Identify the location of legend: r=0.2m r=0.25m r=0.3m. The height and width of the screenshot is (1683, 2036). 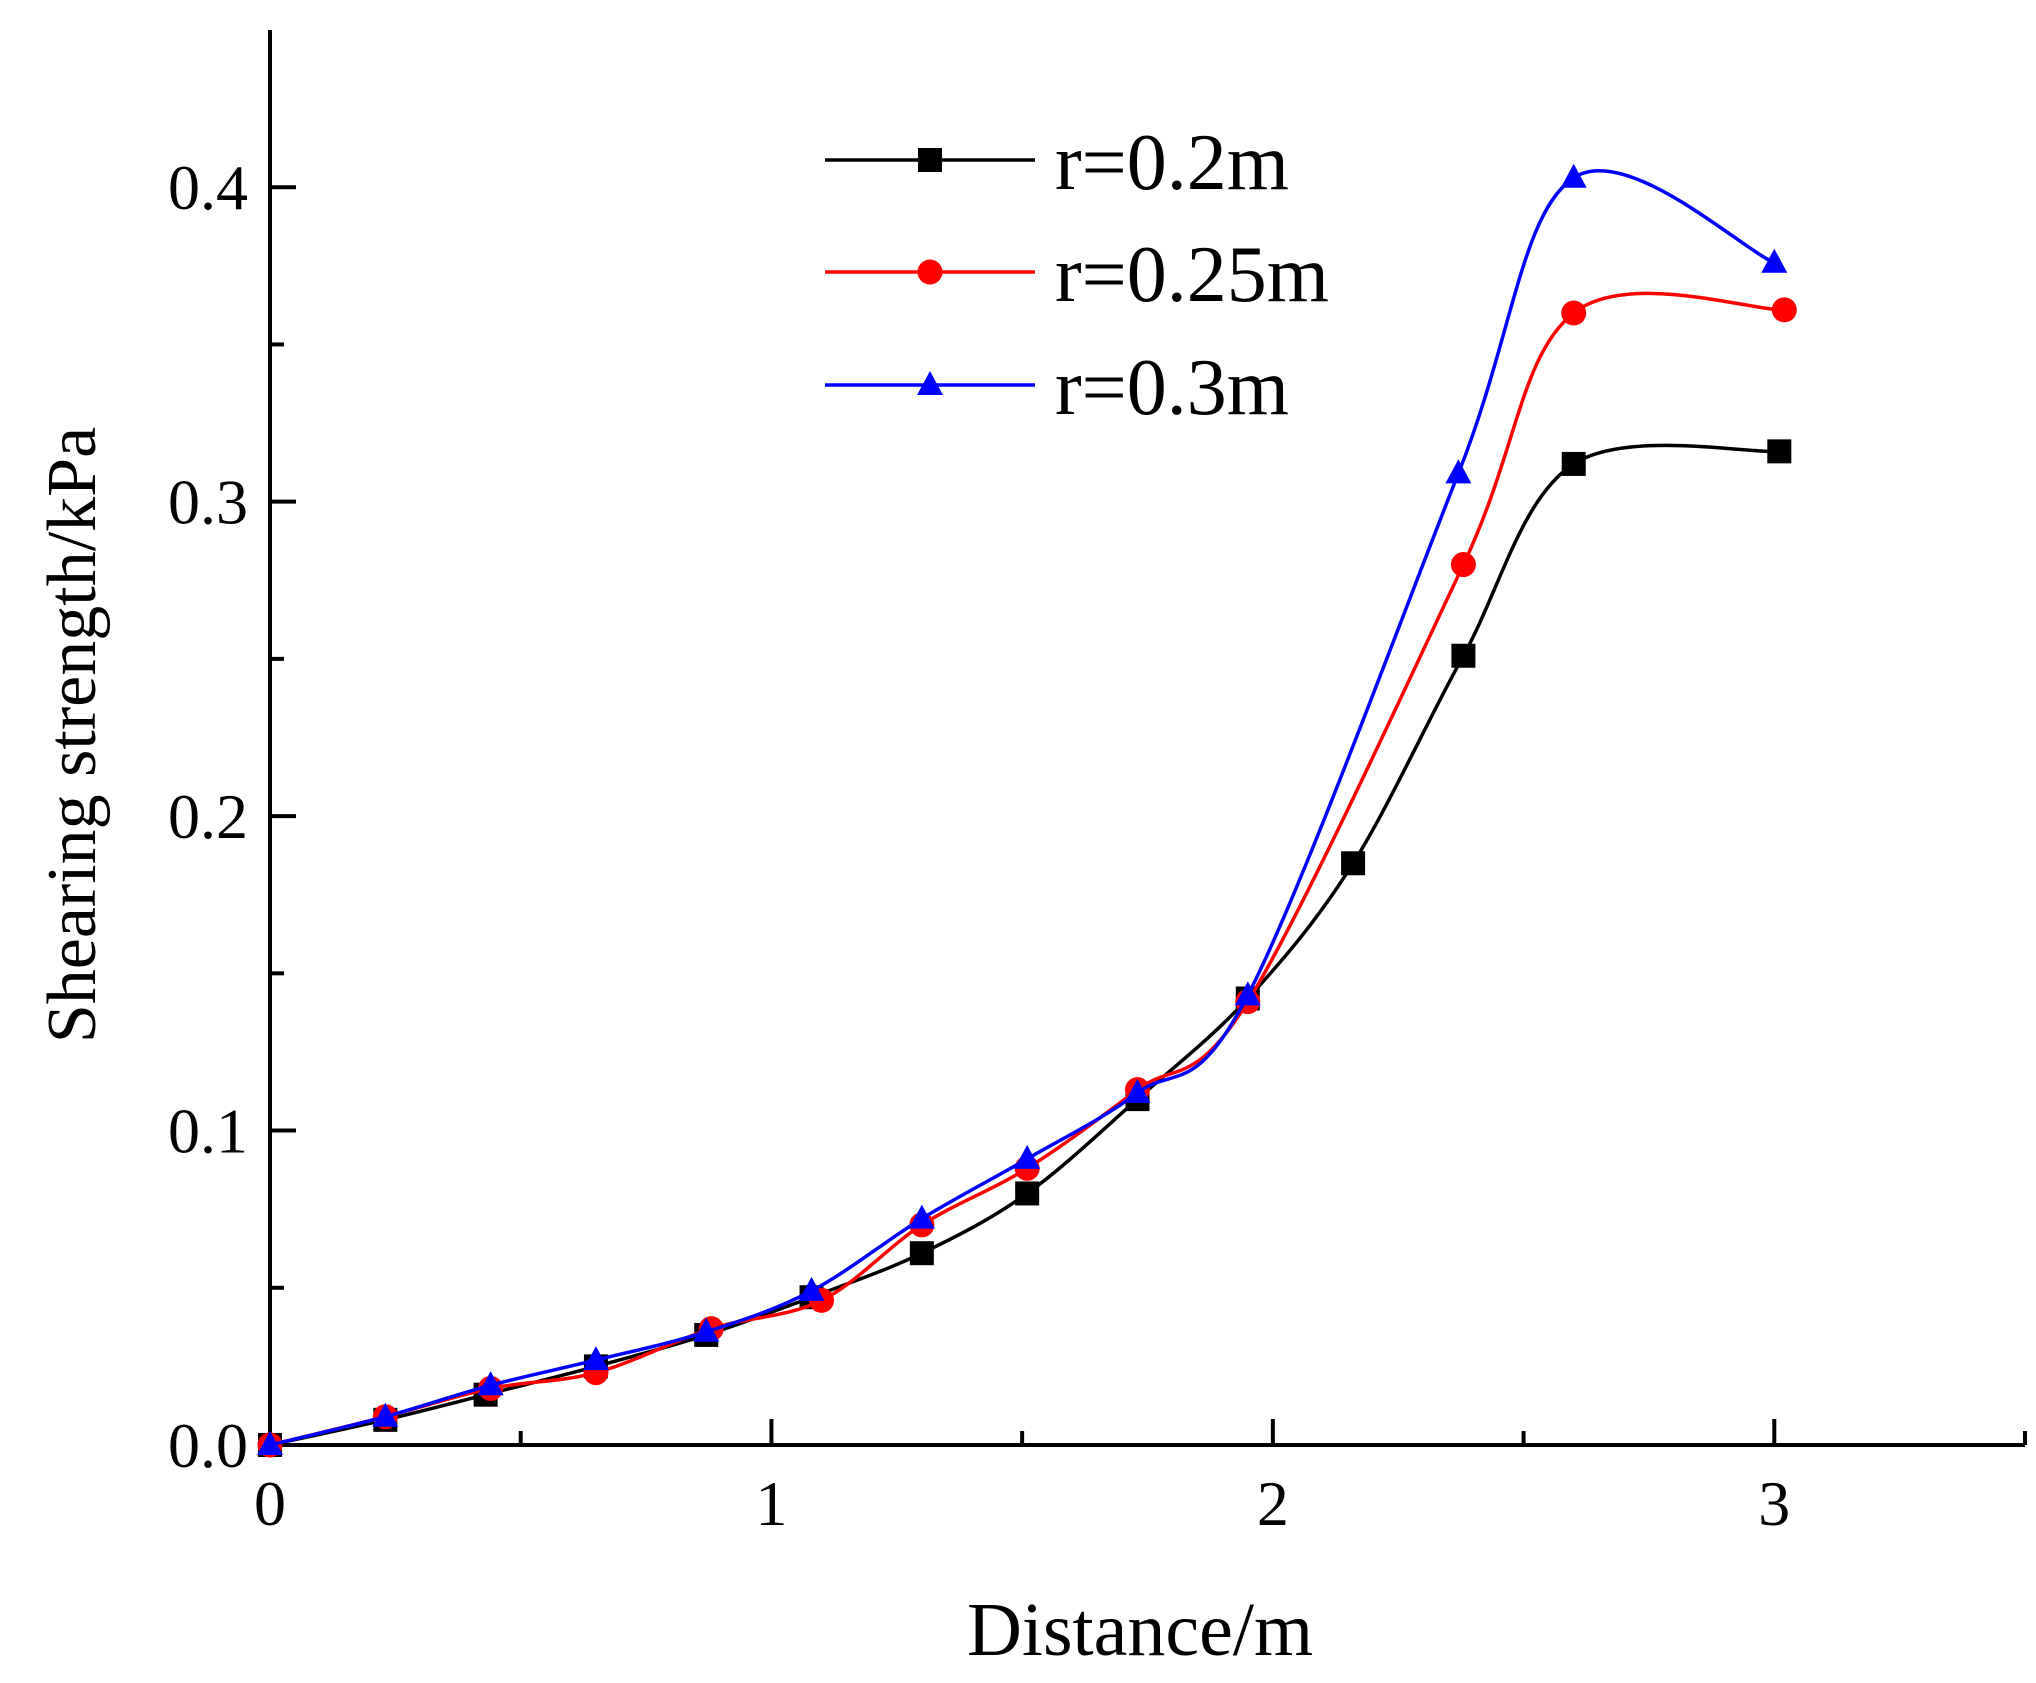
(1077, 275).